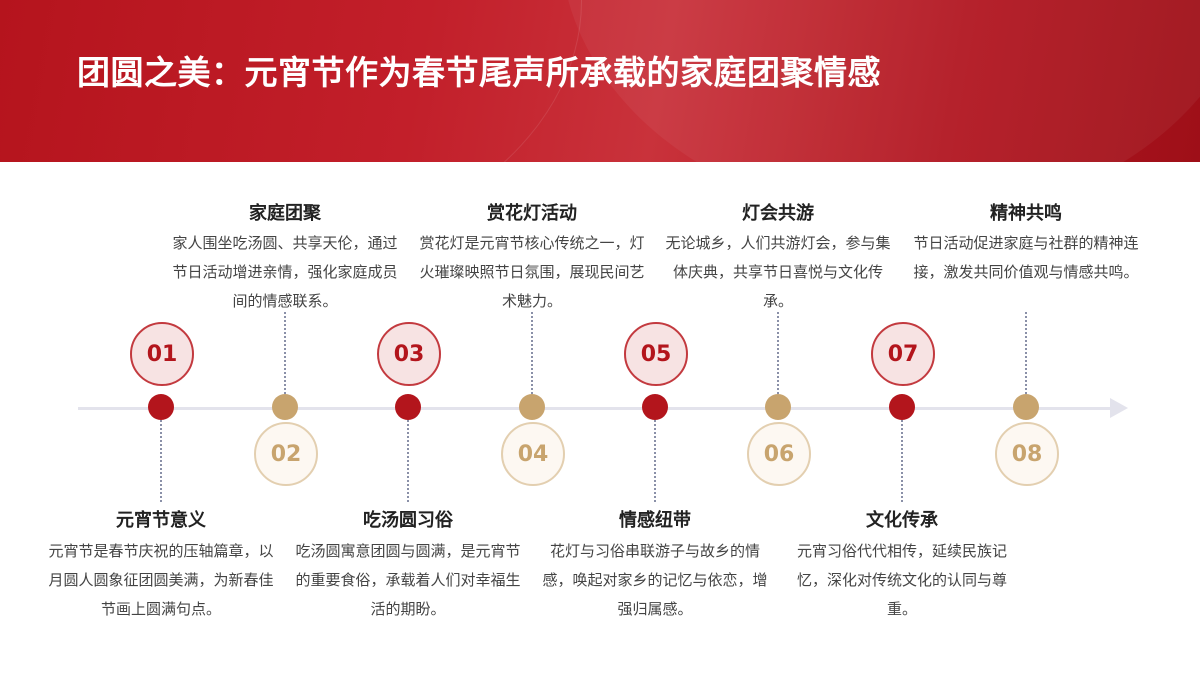 Image resolution: width=1200 pixels, height=675 pixels. I want to click on item-heading: 灯会共游, so click(778, 213).